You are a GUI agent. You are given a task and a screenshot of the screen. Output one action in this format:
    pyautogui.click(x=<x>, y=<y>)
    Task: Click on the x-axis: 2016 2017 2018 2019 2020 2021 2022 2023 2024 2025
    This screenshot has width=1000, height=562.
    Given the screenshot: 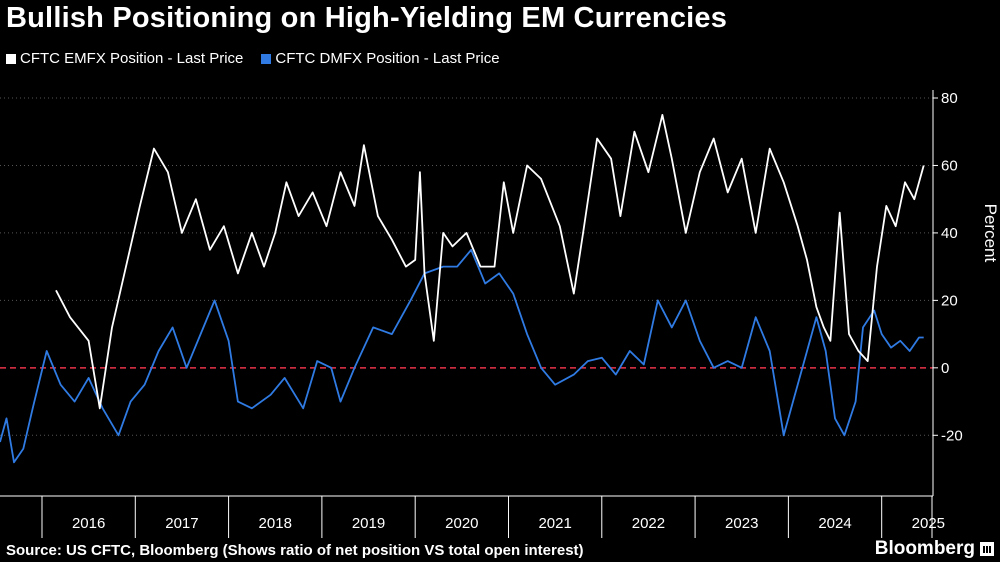 What is the action you would take?
    pyautogui.click(x=472, y=516)
    